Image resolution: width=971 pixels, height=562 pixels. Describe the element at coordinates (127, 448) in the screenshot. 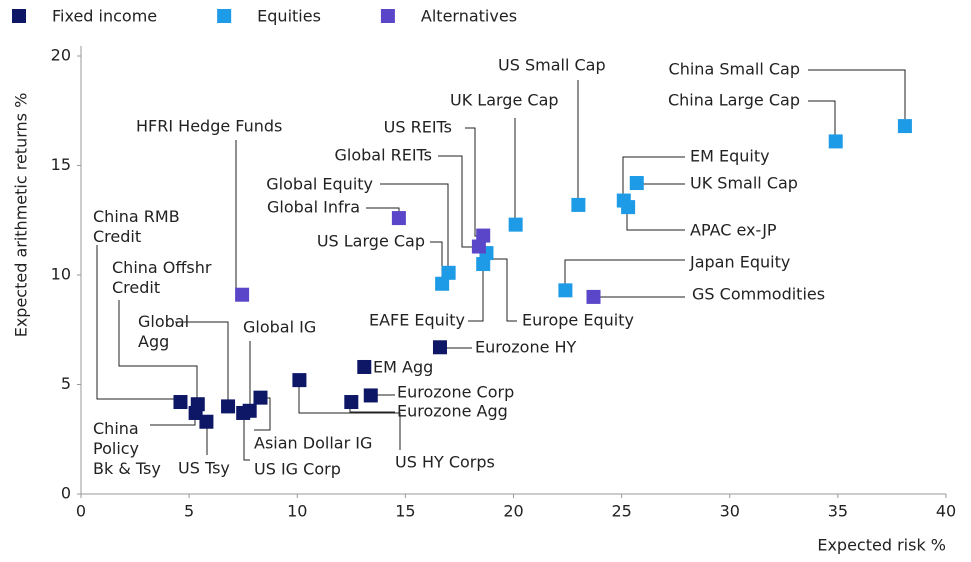

I see `point-label: China Policy Bk & Tsy` at that location.